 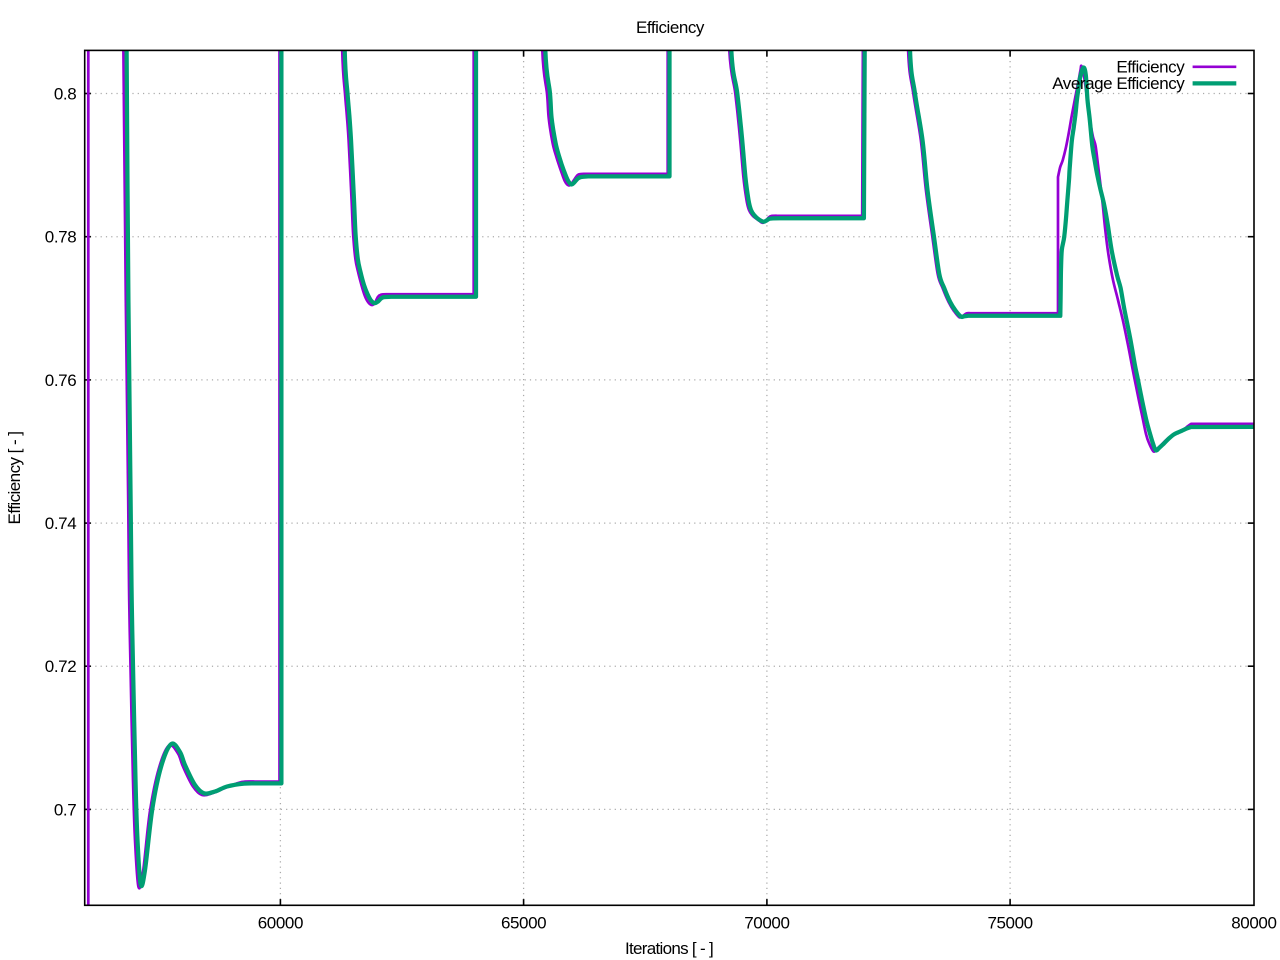 I want to click on svg-text: 0.74, so click(x=61, y=523).